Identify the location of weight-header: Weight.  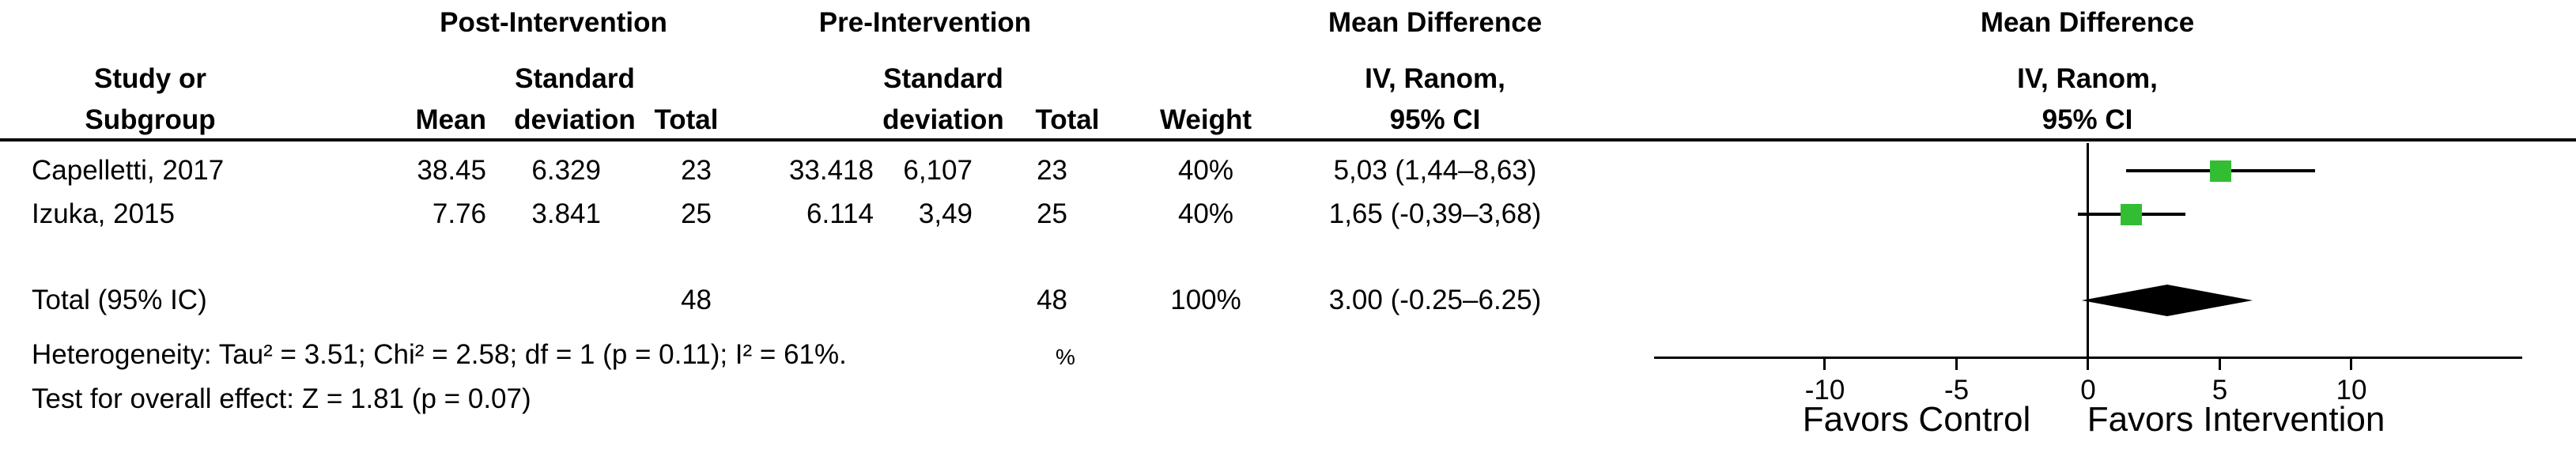
(1205, 119).